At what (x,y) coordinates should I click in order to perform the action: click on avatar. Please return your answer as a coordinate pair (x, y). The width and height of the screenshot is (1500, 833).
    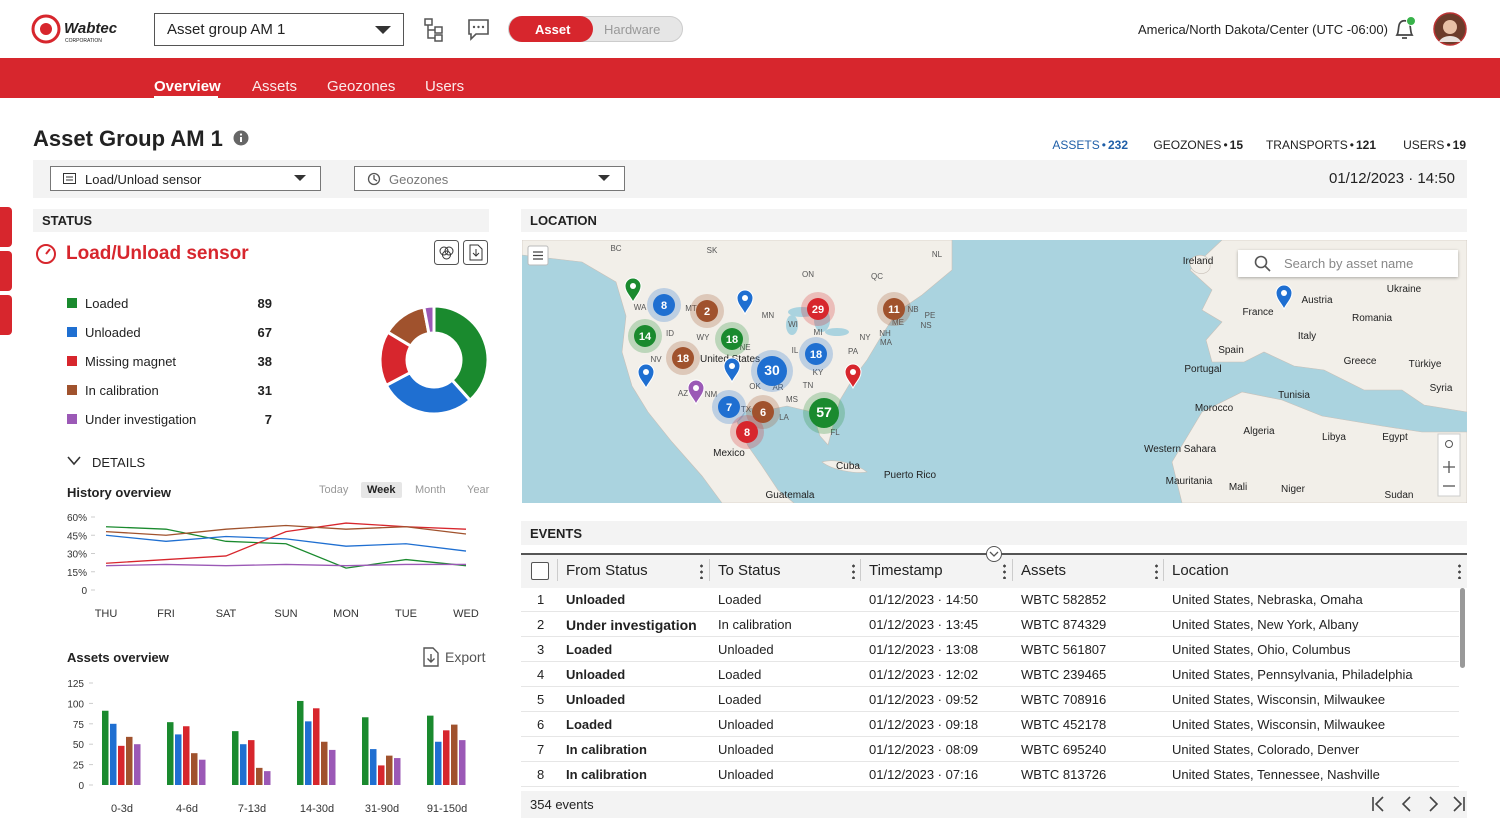
    Looking at the image, I should click on (1450, 29).